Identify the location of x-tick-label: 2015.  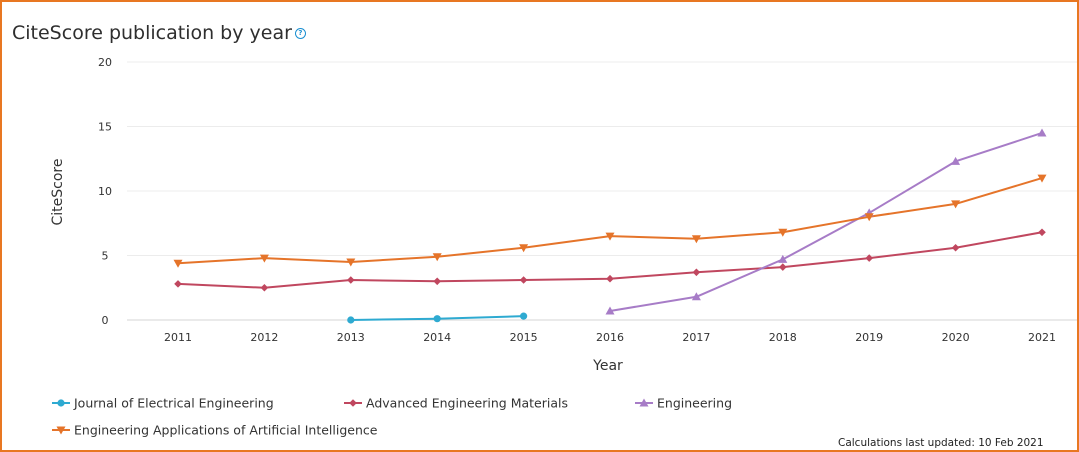
(524, 337).